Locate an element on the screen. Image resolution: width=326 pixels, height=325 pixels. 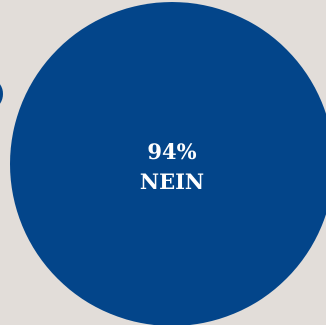
bubble-small-ring is located at coordinates (2, 94).